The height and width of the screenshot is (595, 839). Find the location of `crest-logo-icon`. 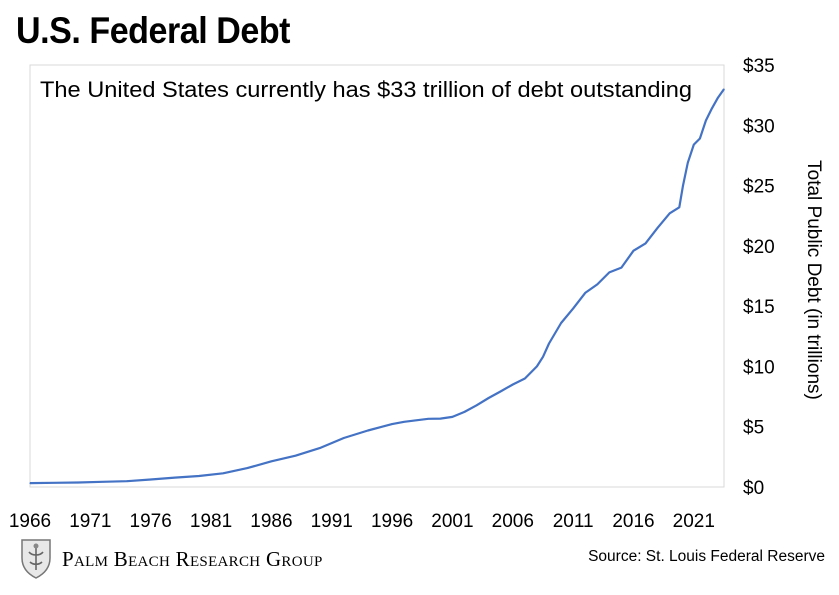

crest-logo-icon is located at coordinates (36, 559).